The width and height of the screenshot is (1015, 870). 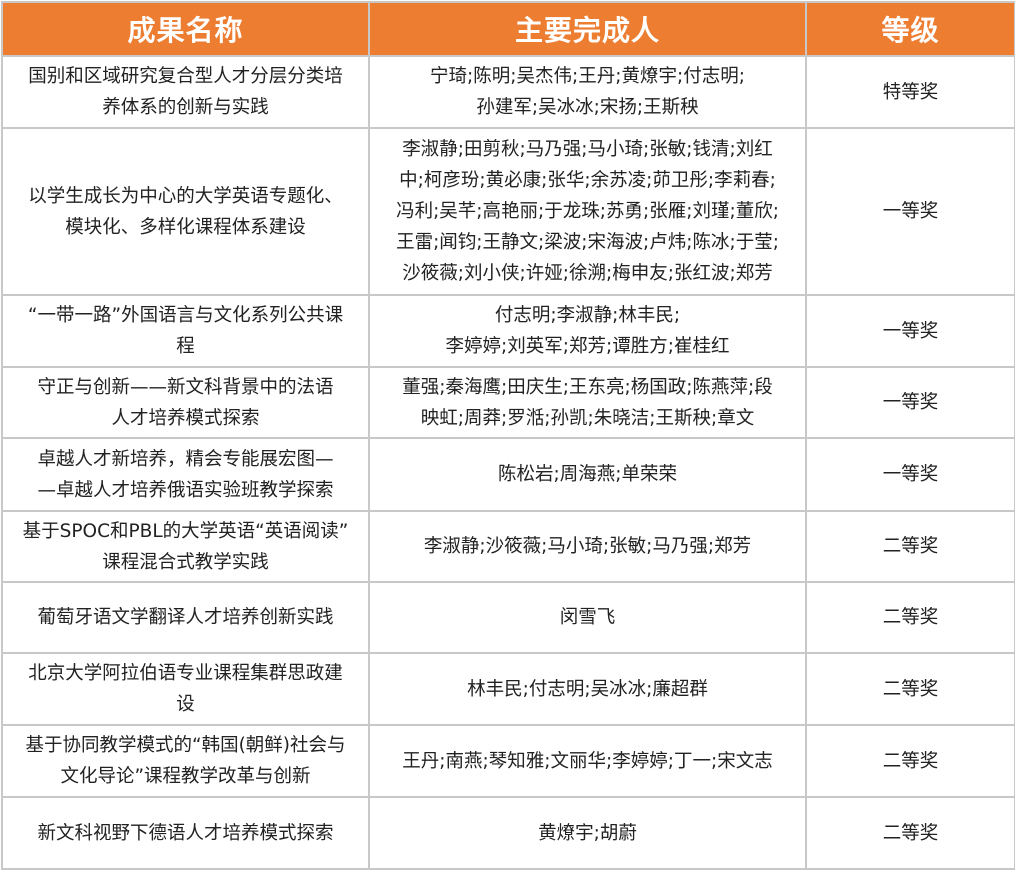 I want to click on cell-name: 北京大学阿拉伯语专业课程集群思政建 设, so click(x=185, y=689).